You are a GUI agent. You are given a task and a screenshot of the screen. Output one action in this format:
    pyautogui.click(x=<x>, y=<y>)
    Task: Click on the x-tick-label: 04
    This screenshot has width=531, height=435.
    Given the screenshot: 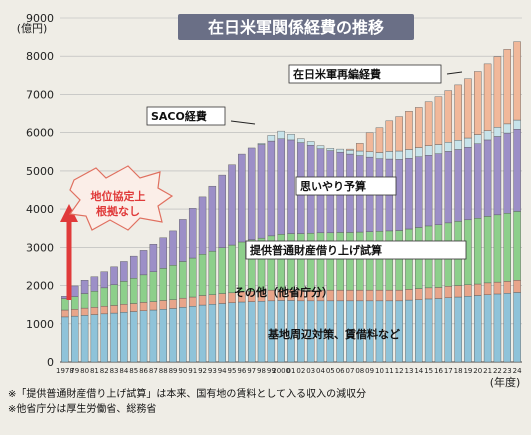 What is the action you would take?
    pyautogui.click(x=320, y=371)
    